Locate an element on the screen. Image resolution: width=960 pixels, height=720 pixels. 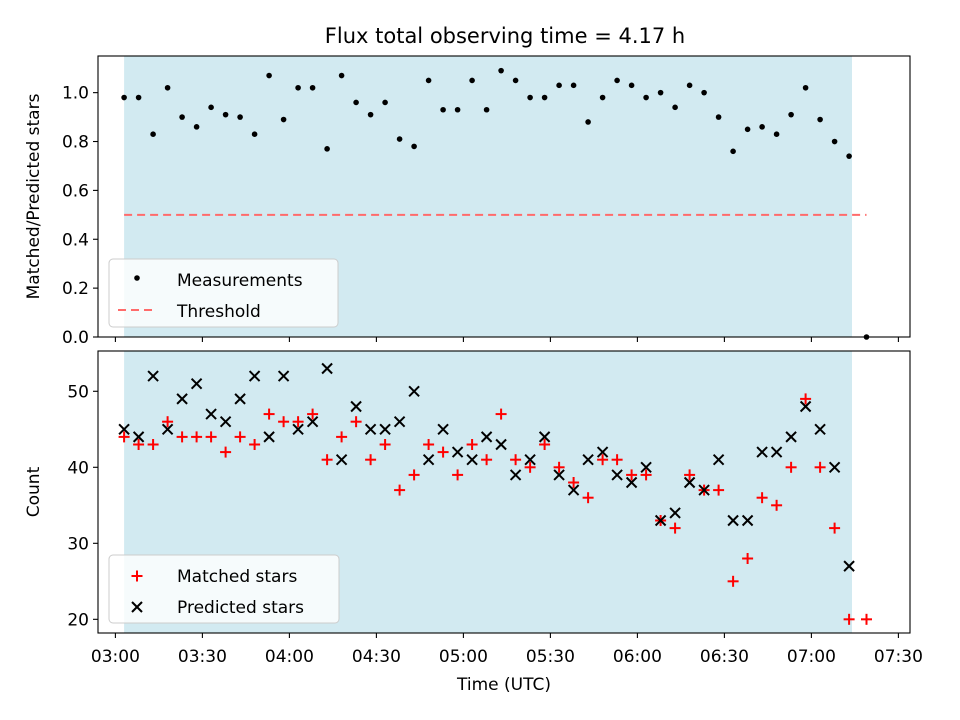
legend-box is located at coordinates (223, 293).